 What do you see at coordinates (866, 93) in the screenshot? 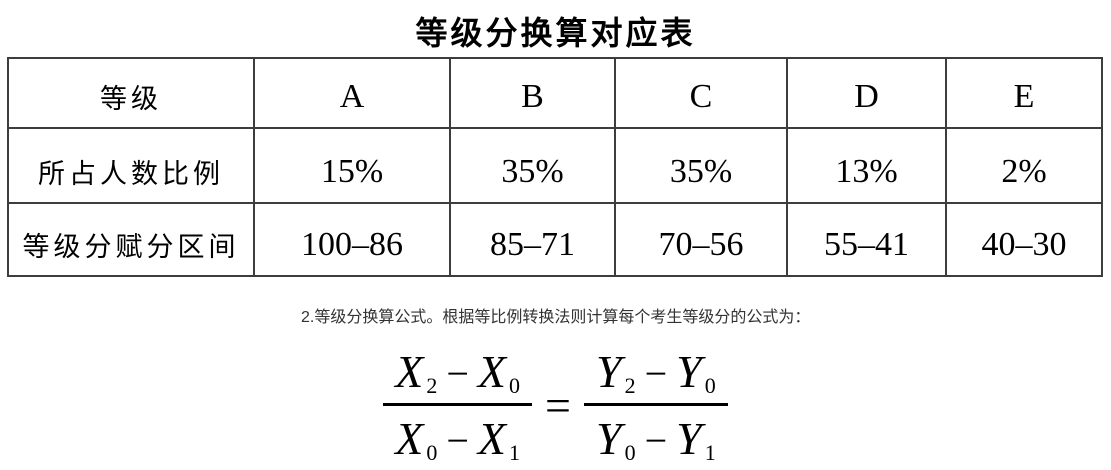
I see `grade-cell-d: D` at bounding box center [866, 93].